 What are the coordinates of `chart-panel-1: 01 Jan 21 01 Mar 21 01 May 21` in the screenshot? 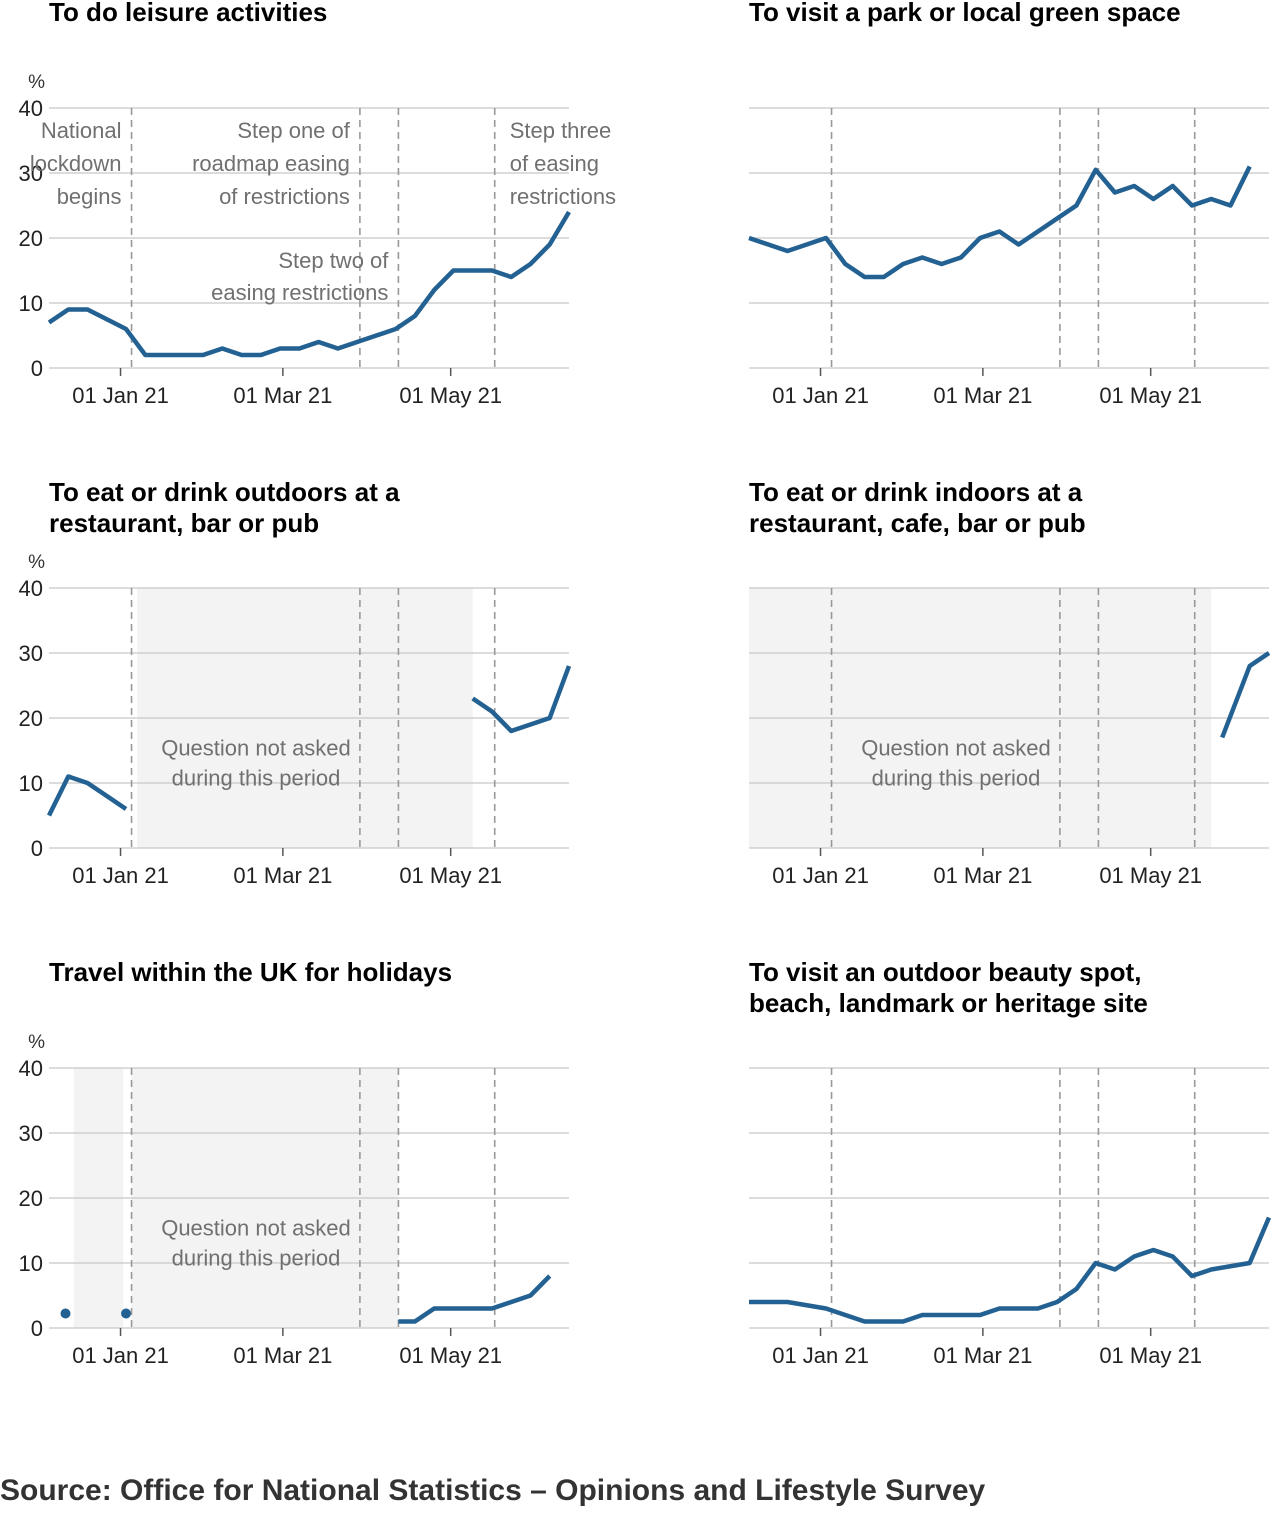 It's located at (1008, 257).